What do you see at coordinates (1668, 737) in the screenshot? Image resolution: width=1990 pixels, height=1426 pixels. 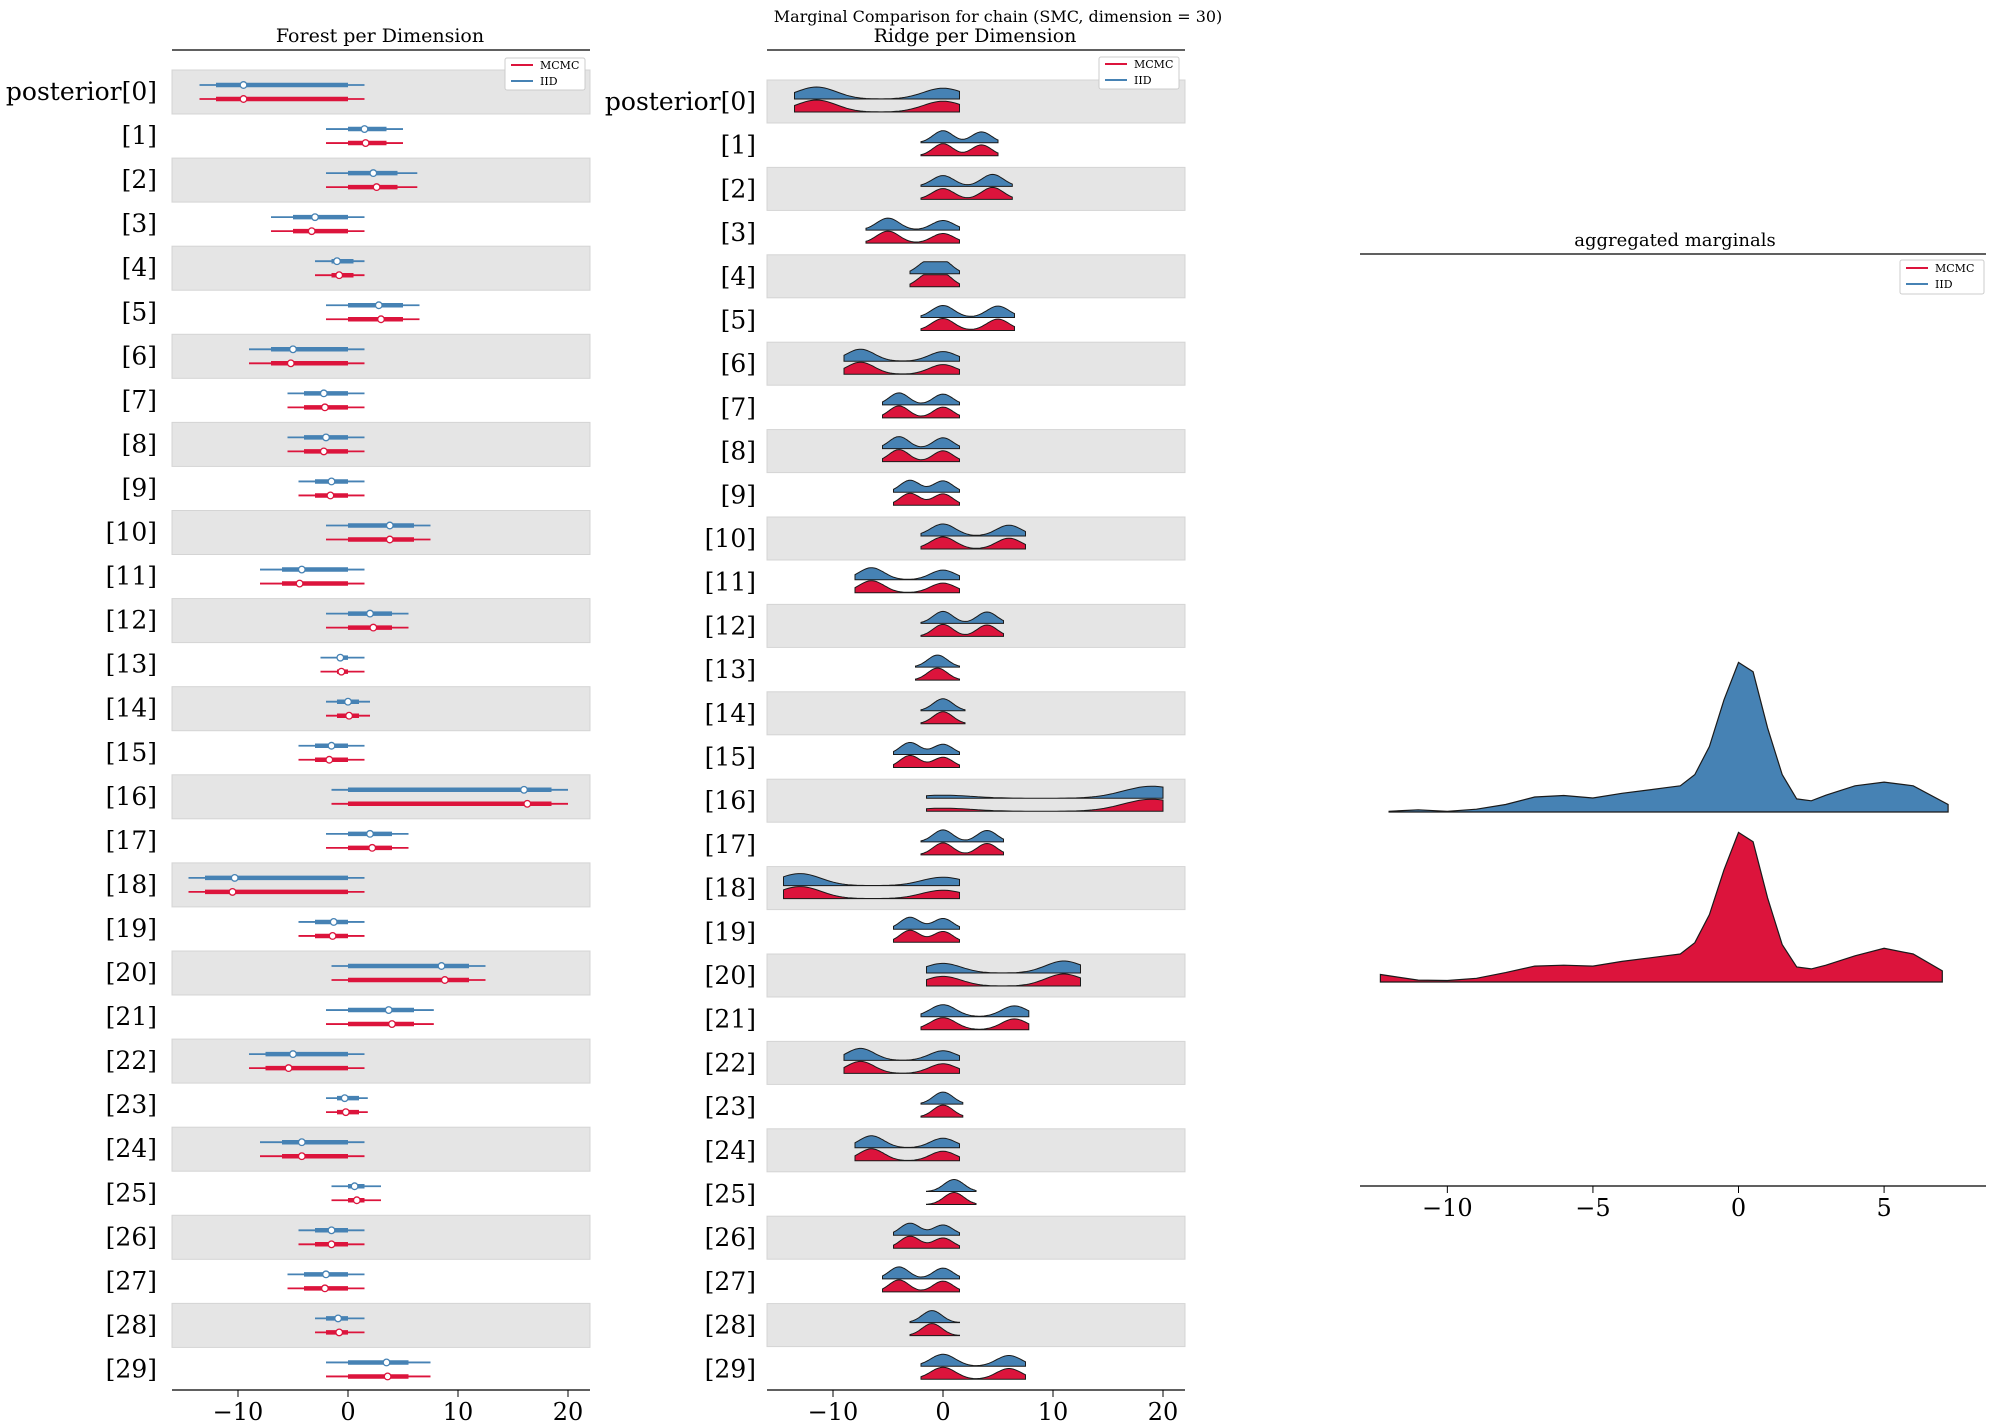 I see `aggregated-density-iid` at bounding box center [1668, 737].